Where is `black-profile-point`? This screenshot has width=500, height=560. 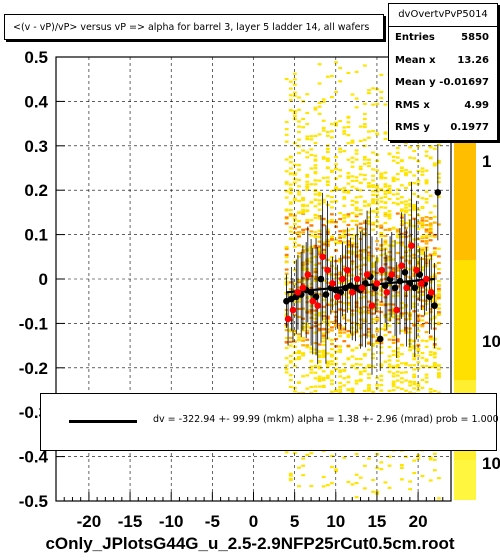 black-profile-point is located at coordinates (345, 288).